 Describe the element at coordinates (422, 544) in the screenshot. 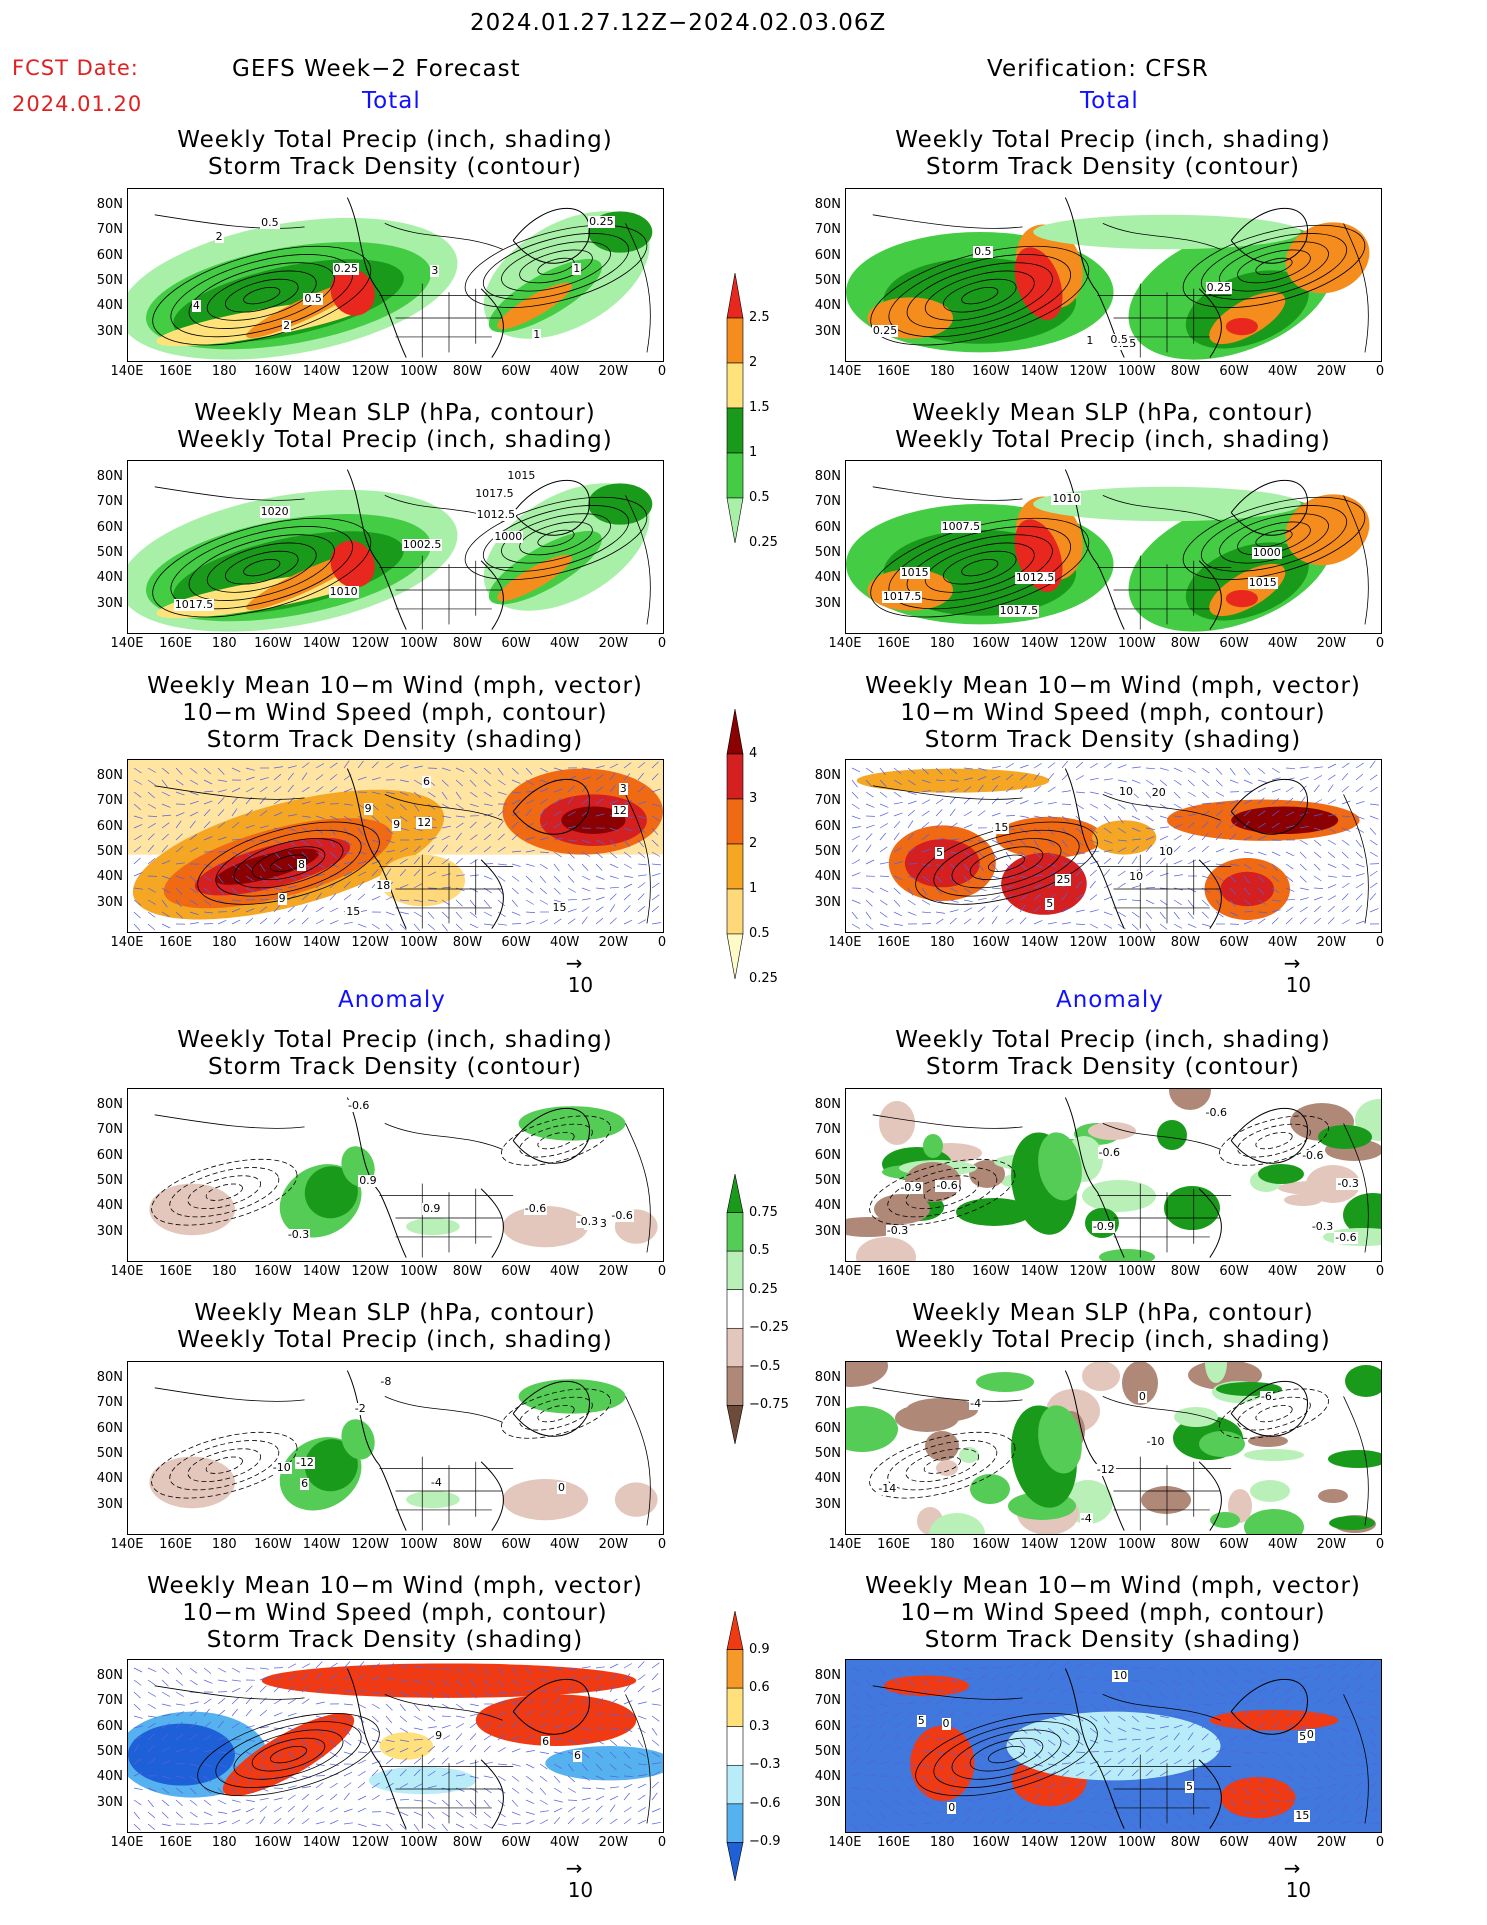

I see `left-map-2-contour-label: 1002.5` at that location.